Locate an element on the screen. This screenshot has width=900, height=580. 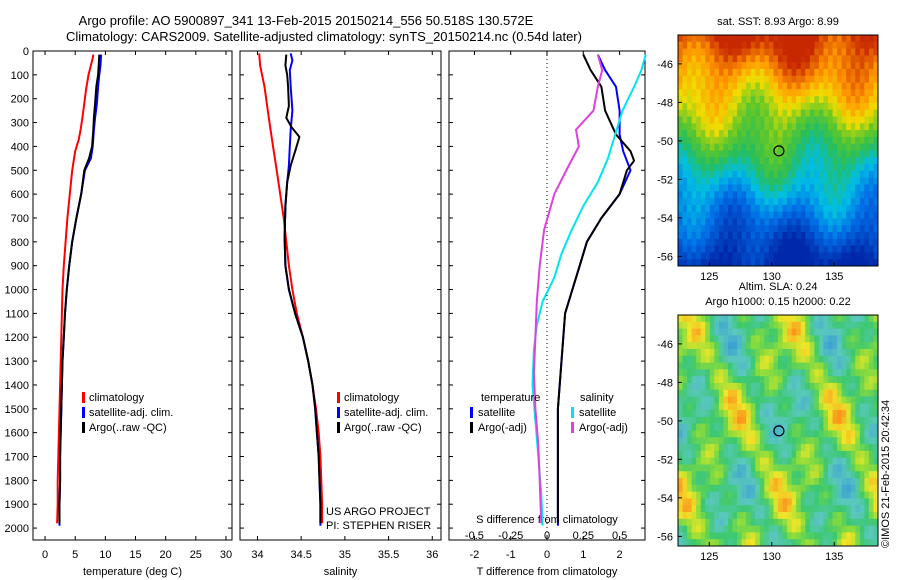
series-line-argo is located at coordinates (302, 289).